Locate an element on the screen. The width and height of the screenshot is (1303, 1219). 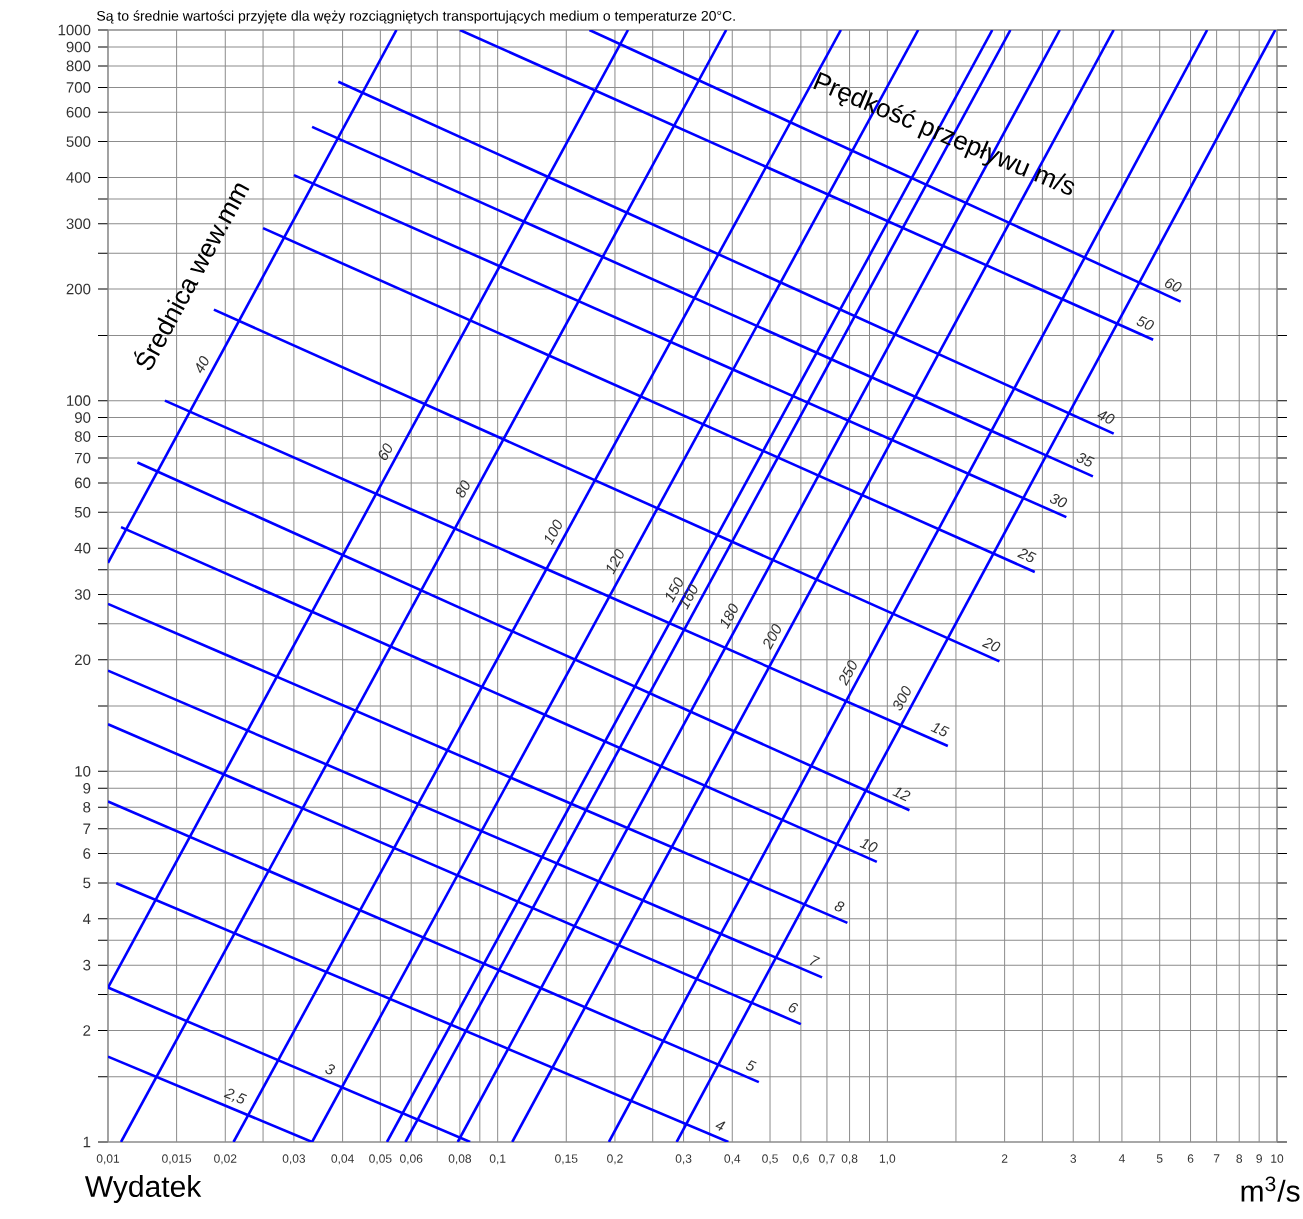
x-tick-label: 0,05 is located at coordinates (380, 1159).